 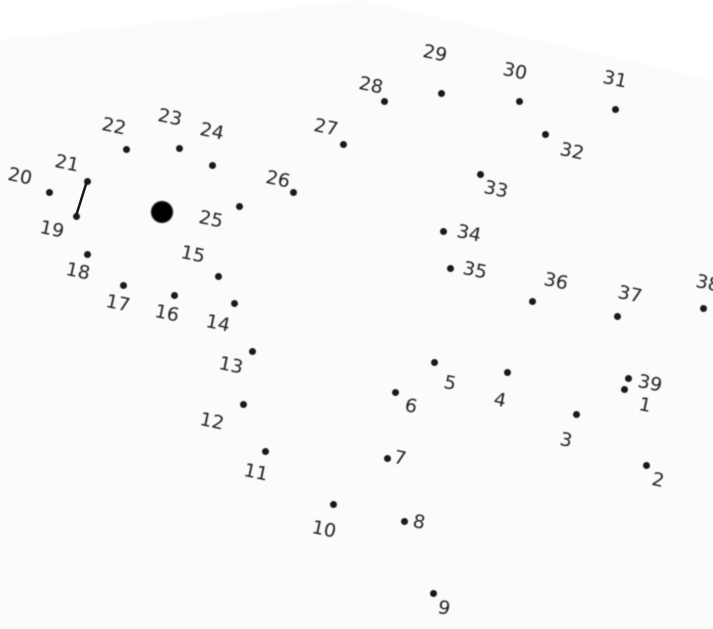 I want to click on dot-number-25: 25, so click(x=211, y=219).